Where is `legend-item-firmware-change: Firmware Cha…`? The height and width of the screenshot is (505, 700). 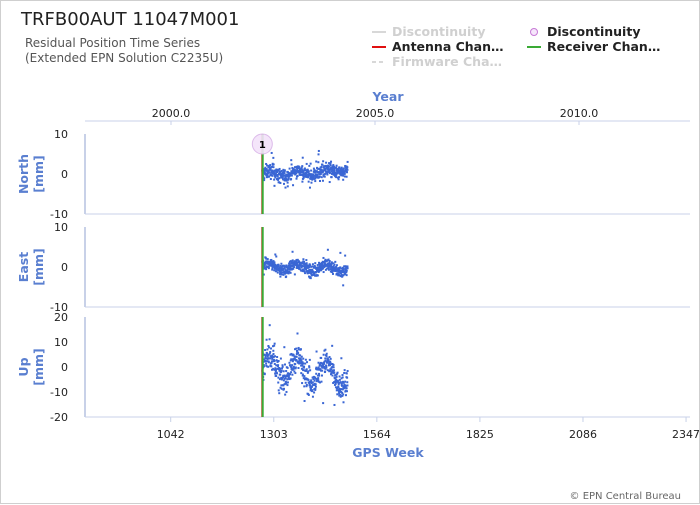 legend-item-firmware-change: Firmware Cha… is located at coordinates (437, 61).